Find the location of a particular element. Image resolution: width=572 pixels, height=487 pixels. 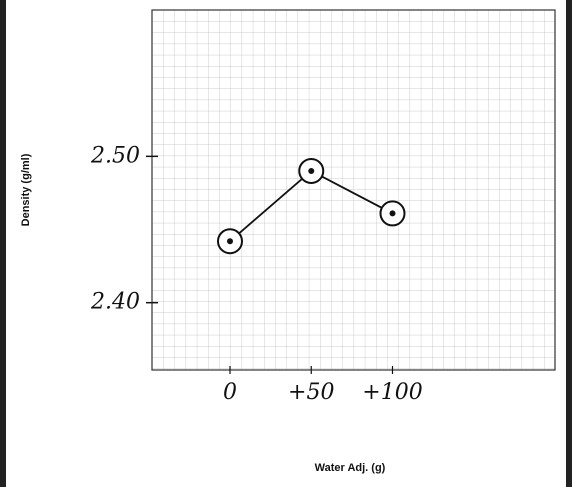

y-tick-label: 2.40 is located at coordinates (115, 302).